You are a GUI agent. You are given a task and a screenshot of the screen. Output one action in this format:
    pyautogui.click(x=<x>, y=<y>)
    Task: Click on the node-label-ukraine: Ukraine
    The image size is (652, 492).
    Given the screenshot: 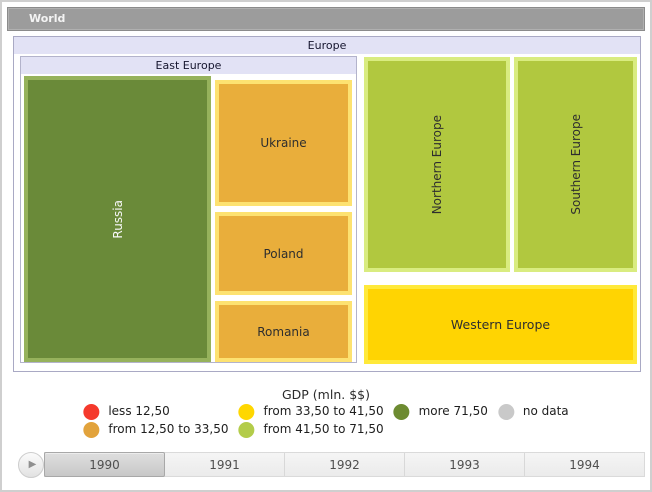 What is the action you would take?
    pyautogui.click(x=283, y=143)
    